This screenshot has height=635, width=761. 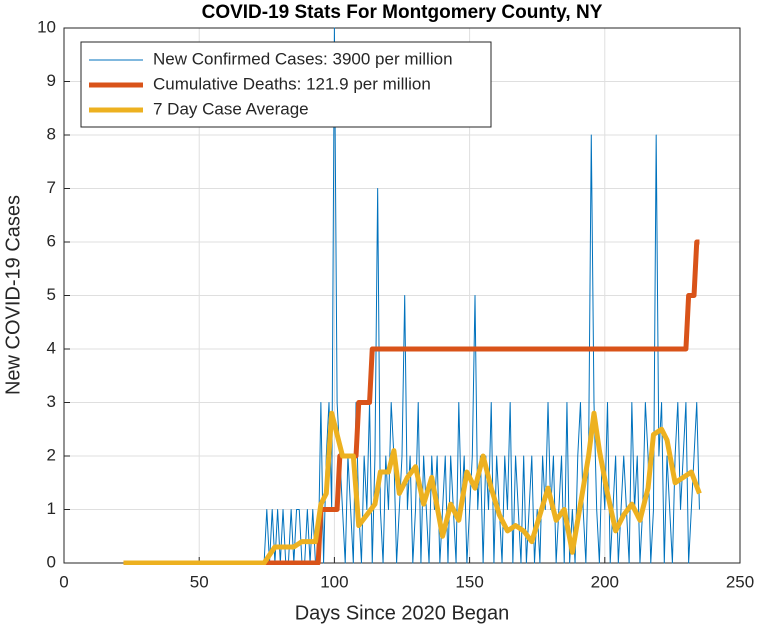 I want to click on legend-box, so click(x=286, y=84).